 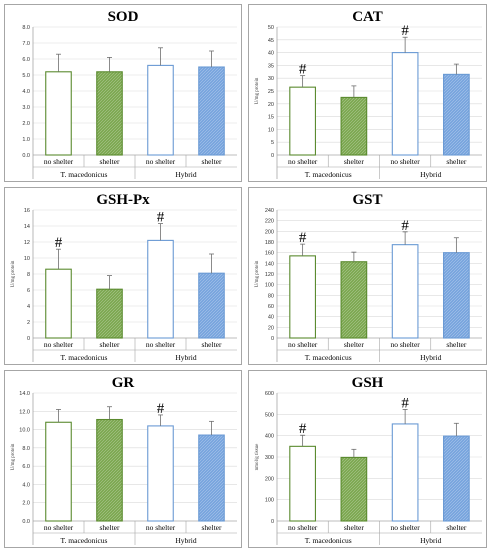 I want to click on y-axis-label: nmol/g tissue, so click(x=257, y=457).